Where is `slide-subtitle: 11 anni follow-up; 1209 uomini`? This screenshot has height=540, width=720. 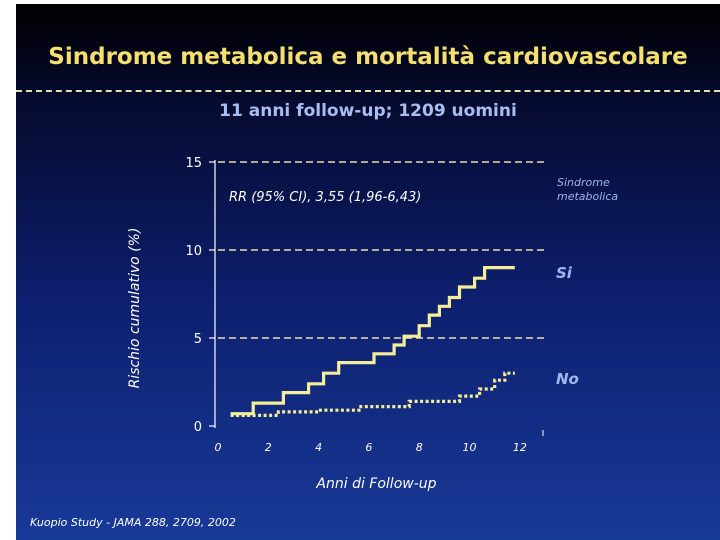 slide-subtitle: 11 anni follow-up; 1209 uomini is located at coordinates (368, 111).